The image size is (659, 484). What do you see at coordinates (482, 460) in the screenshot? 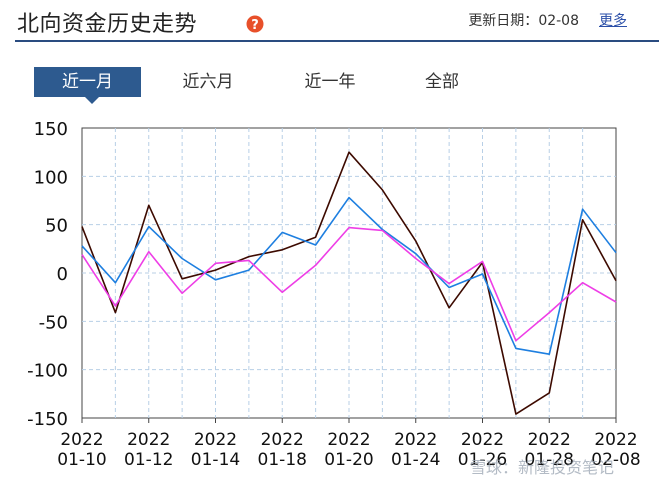
I see `x-tick-date: 01-26` at bounding box center [482, 460].